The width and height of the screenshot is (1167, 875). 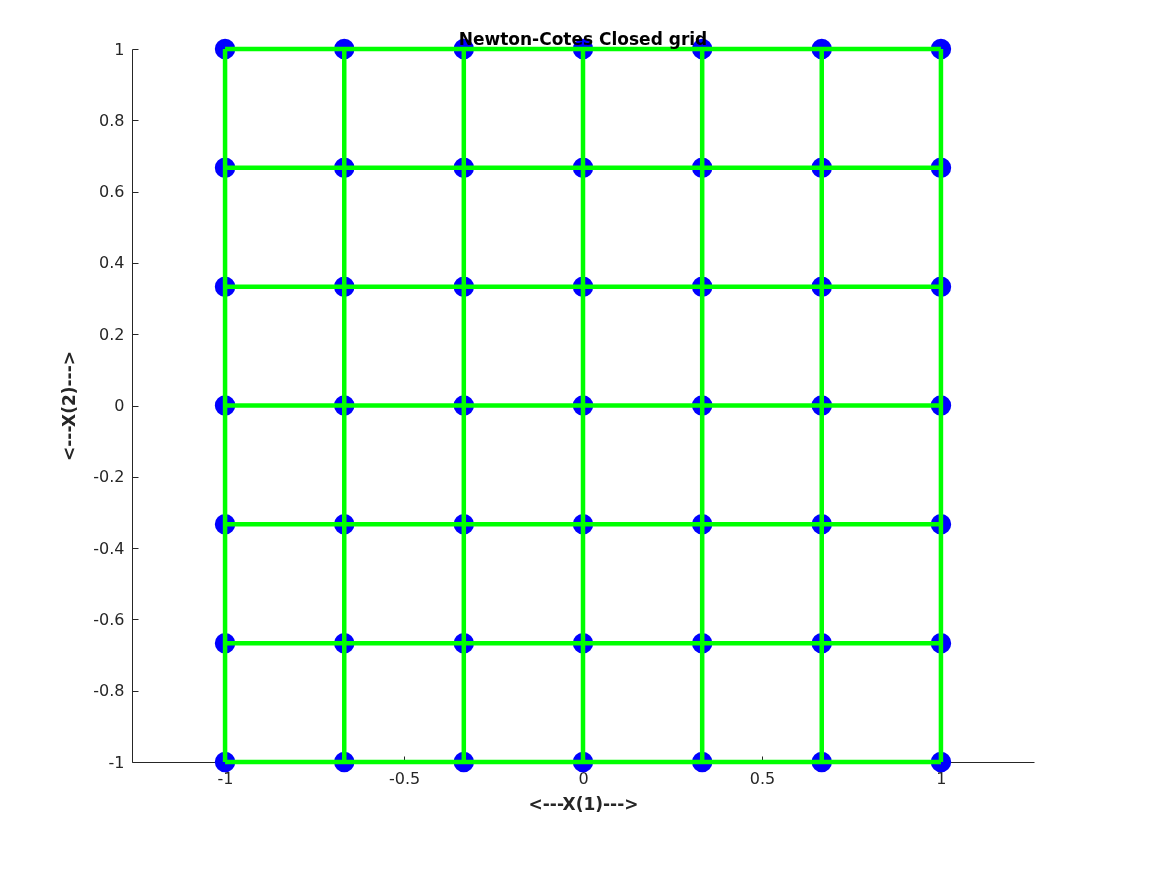 I want to click on y-tick-label: 0.6, so click(x=112, y=192).